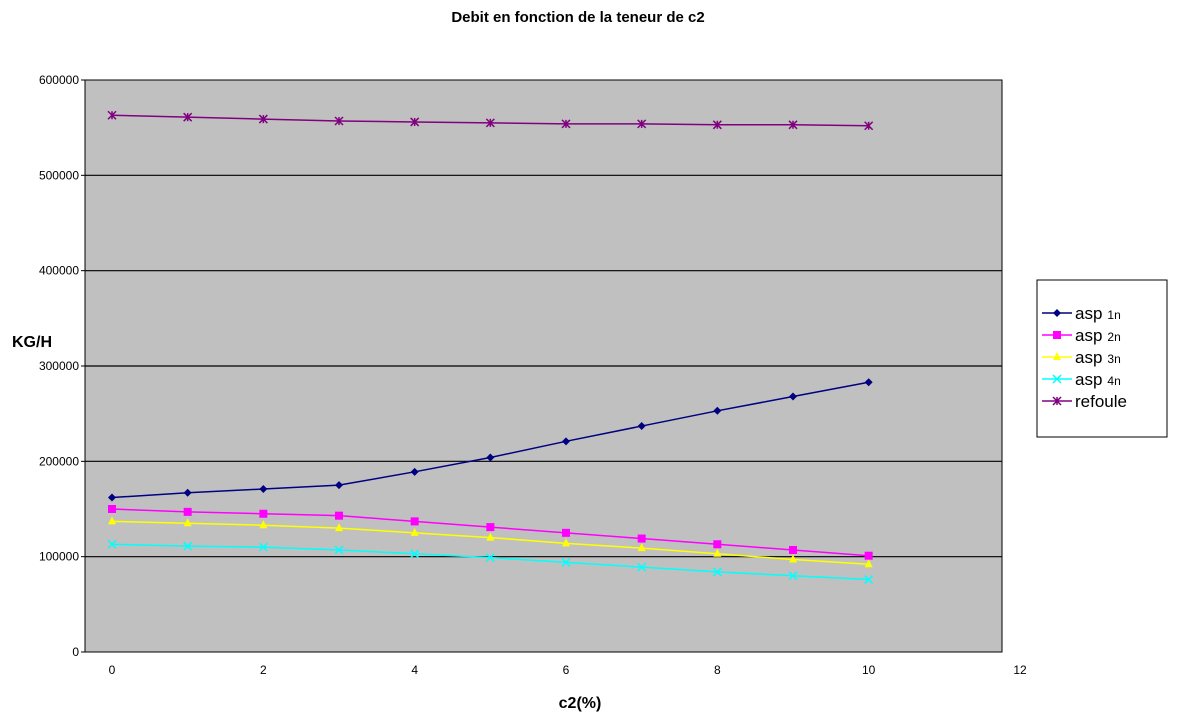 Image resolution: width=1184 pixels, height=716 pixels. I want to click on legend-label: refoule, so click(1101, 401).